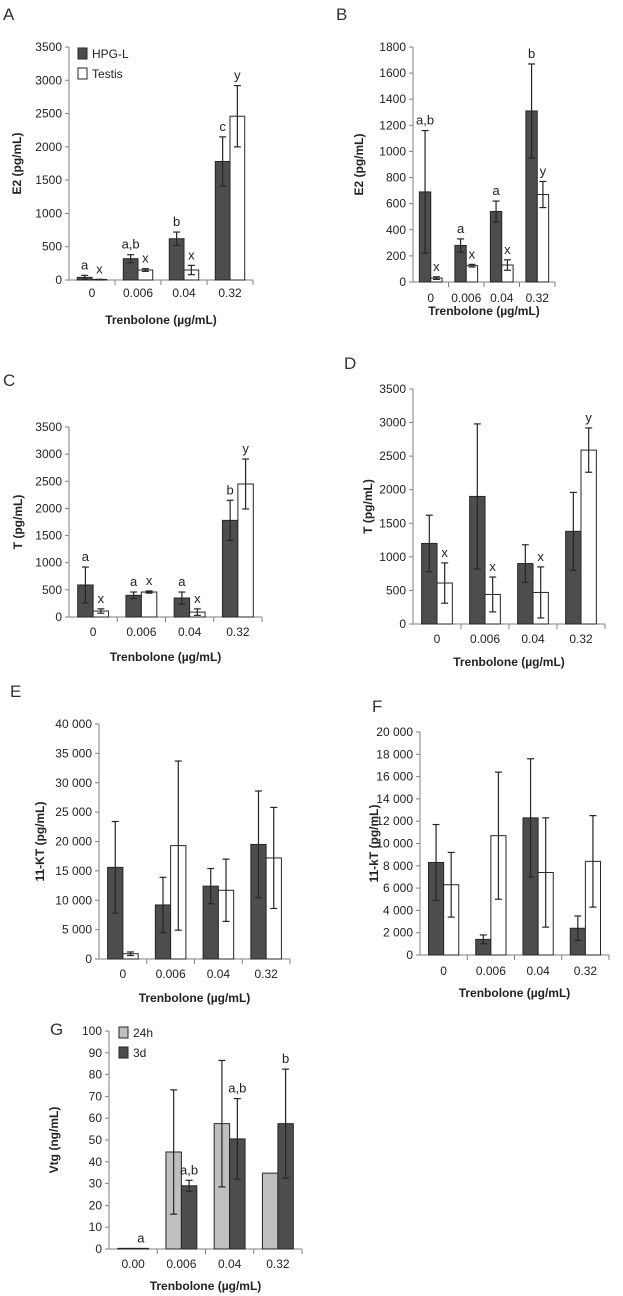 This screenshot has height=1296, width=623. What do you see at coordinates (396, 204) in the screenshot?
I see `y-tick-label: 600` at bounding box center [396, 204].